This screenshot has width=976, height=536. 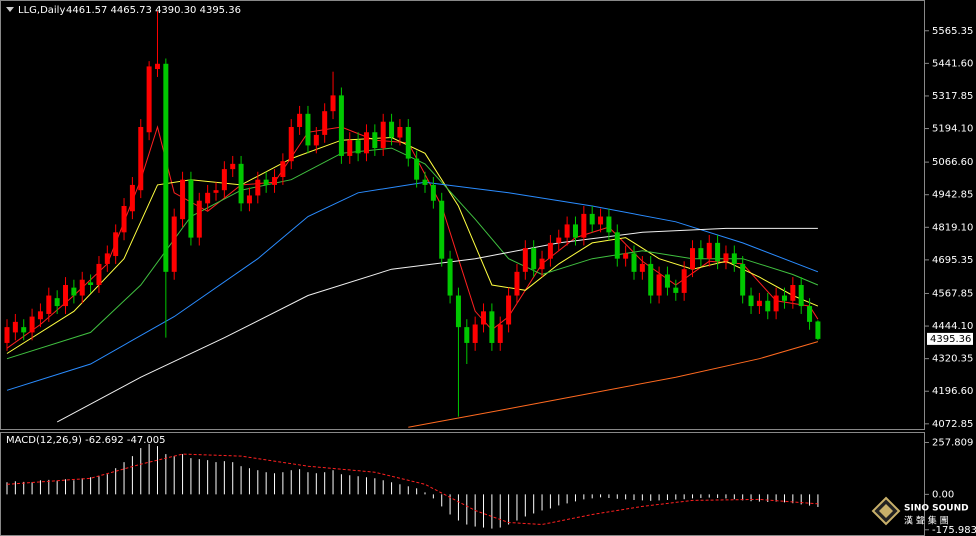 What do you see at coordinates (943, 494) in the screenshot?
I see `y-tick-label: 0.00` at bounding box center [943, 494].